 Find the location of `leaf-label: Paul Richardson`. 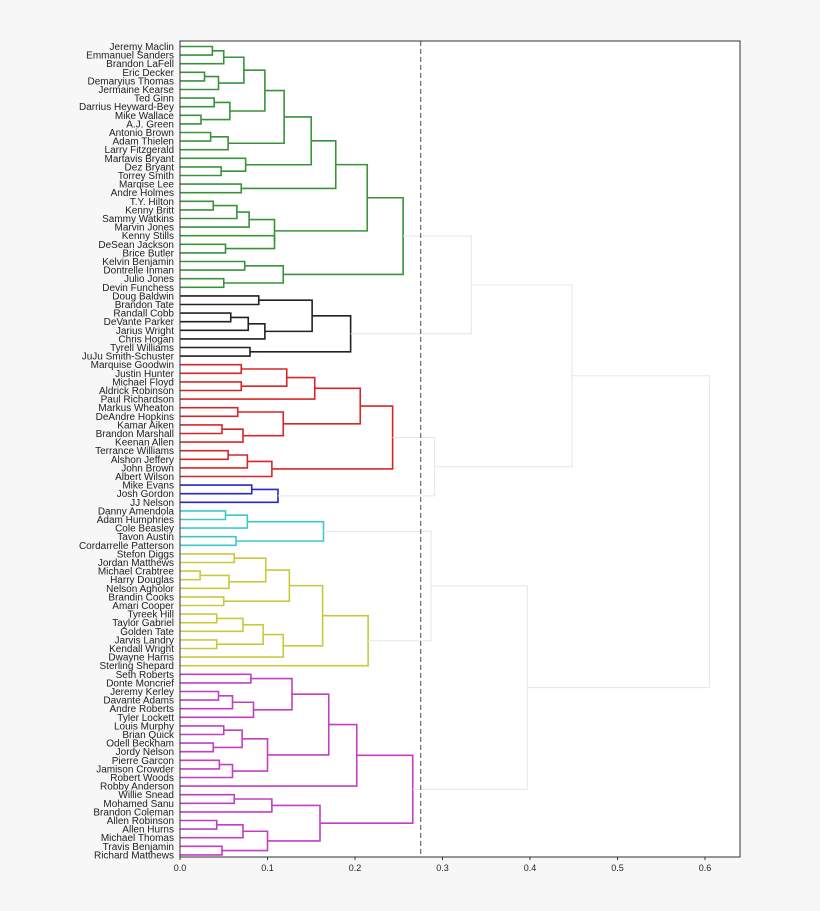

leaf-label: Paul Richardson is located at coordinates (137, 400).